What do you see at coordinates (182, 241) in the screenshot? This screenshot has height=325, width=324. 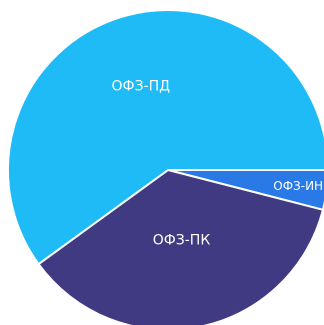 I see `label-ofz-pk: ОФЗ-ПК` at bounding box center [182, 241].